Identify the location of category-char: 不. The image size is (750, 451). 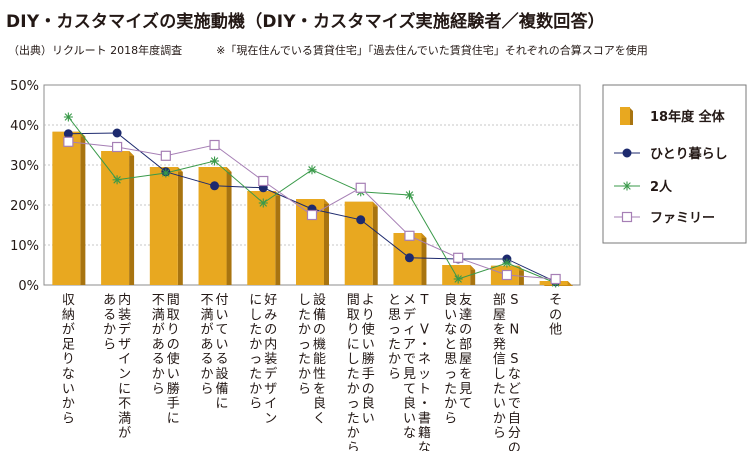
(158, 300).